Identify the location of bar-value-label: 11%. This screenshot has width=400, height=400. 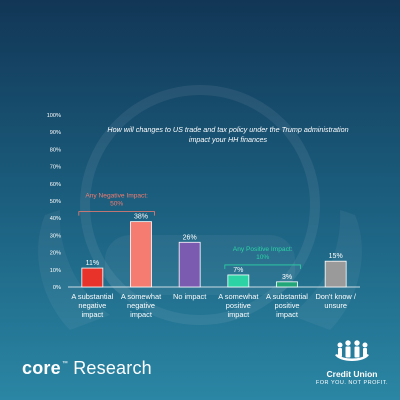
(93, 263).